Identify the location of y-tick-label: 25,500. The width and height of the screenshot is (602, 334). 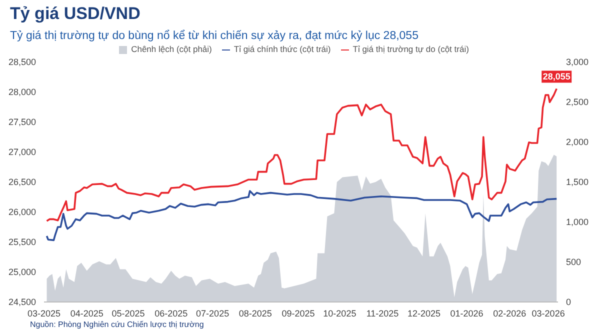
(22, 242).